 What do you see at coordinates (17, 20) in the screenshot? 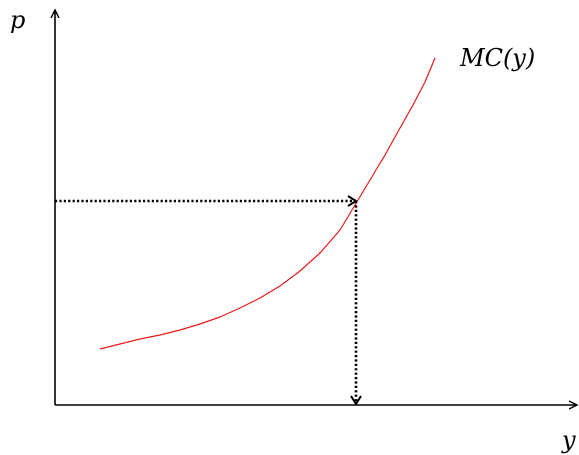
I see `y-axis-label: p` at bounding box center [17, 20].